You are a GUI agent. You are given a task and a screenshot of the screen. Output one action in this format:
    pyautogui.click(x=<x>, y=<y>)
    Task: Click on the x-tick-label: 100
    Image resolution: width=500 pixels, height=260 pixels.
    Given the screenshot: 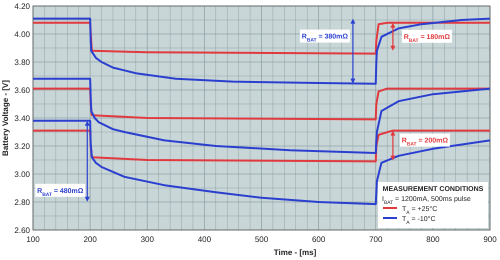 What is the action you would take?
    pyautogui.click(x=33, y=239)
    